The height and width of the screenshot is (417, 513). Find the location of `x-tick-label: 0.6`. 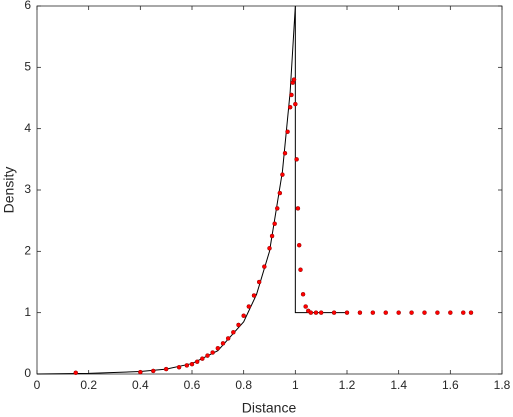

x-tick-label: 0.6 is located at coordinates (192, 385).